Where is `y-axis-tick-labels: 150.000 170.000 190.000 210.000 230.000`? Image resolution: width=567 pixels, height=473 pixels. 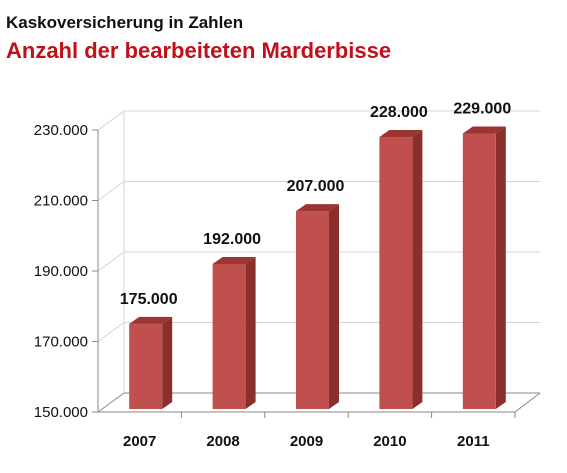
y-axis-tick-labels: 150.000 170.000 190.000 210.000 230.000 is located at coordinates (61, 271).